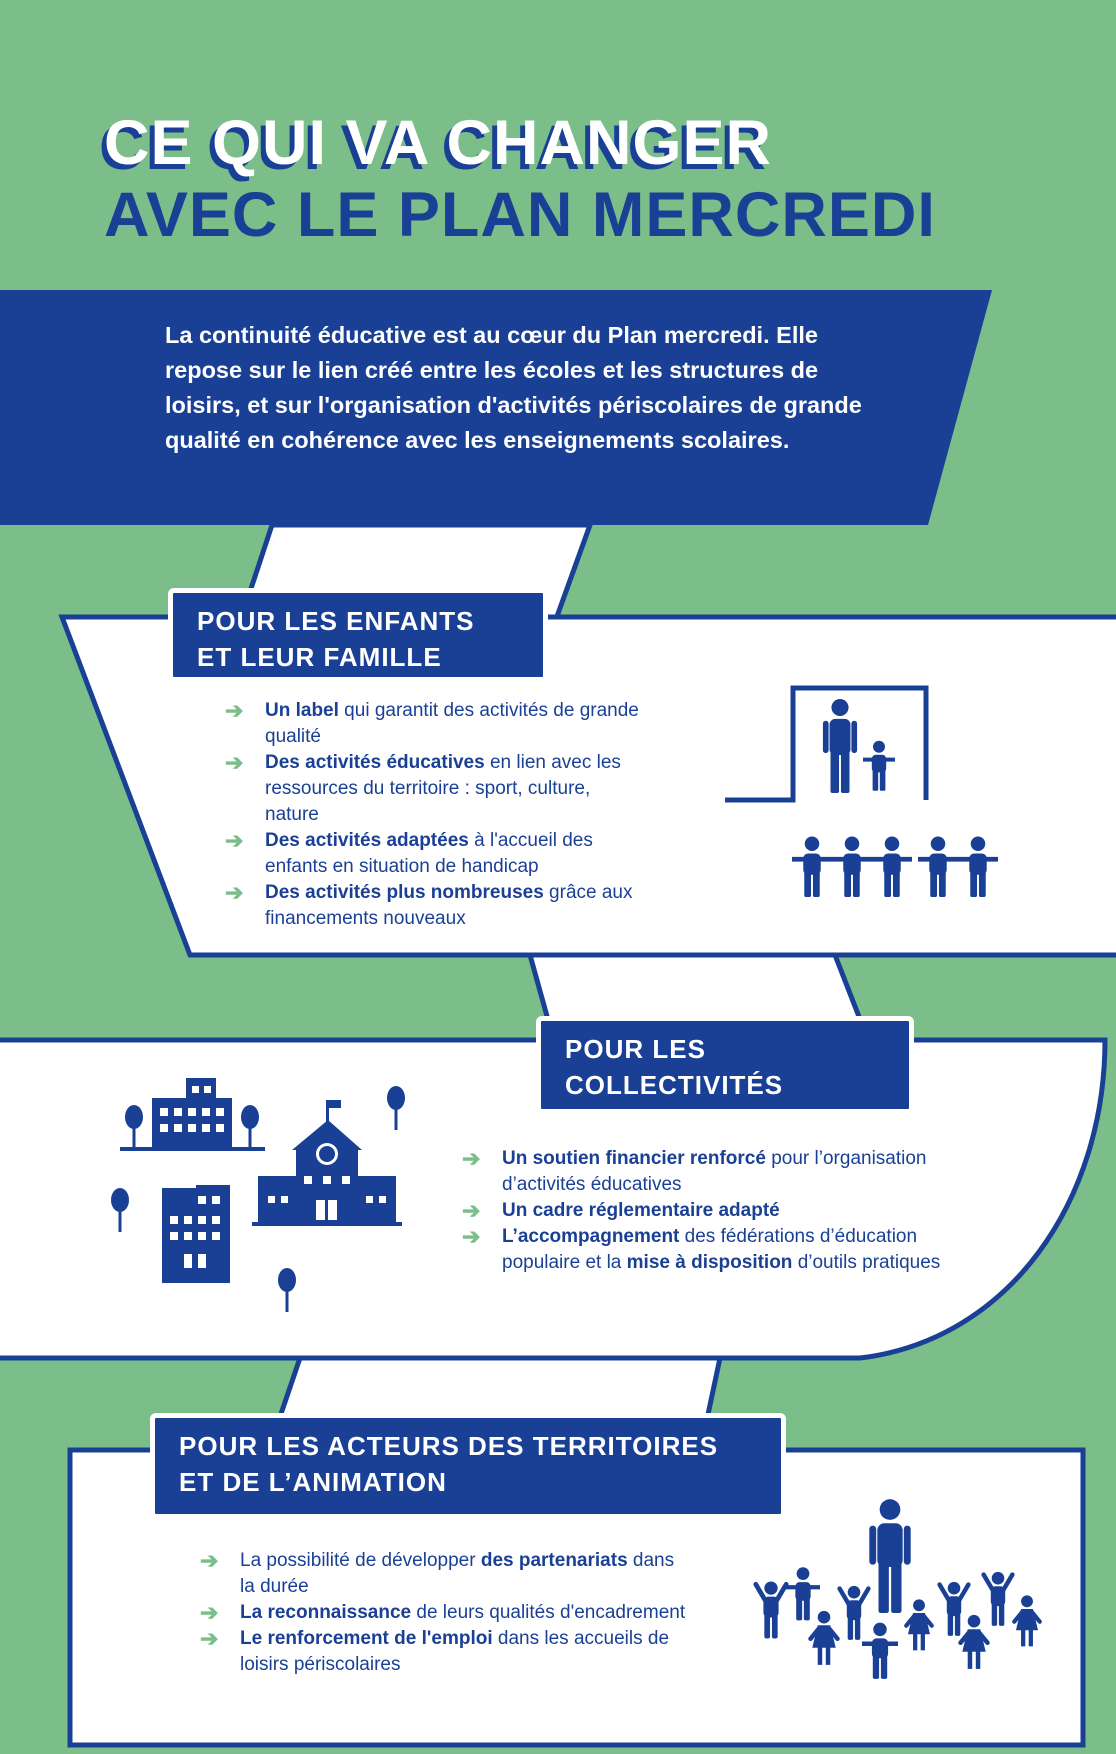 The width and height of the screenshot is (1116, 1754). What do you see at coordinates (591, 1236) in the screenshot?
I see `bold-text: L’accompagnement` at bounding box center [591, 1236].